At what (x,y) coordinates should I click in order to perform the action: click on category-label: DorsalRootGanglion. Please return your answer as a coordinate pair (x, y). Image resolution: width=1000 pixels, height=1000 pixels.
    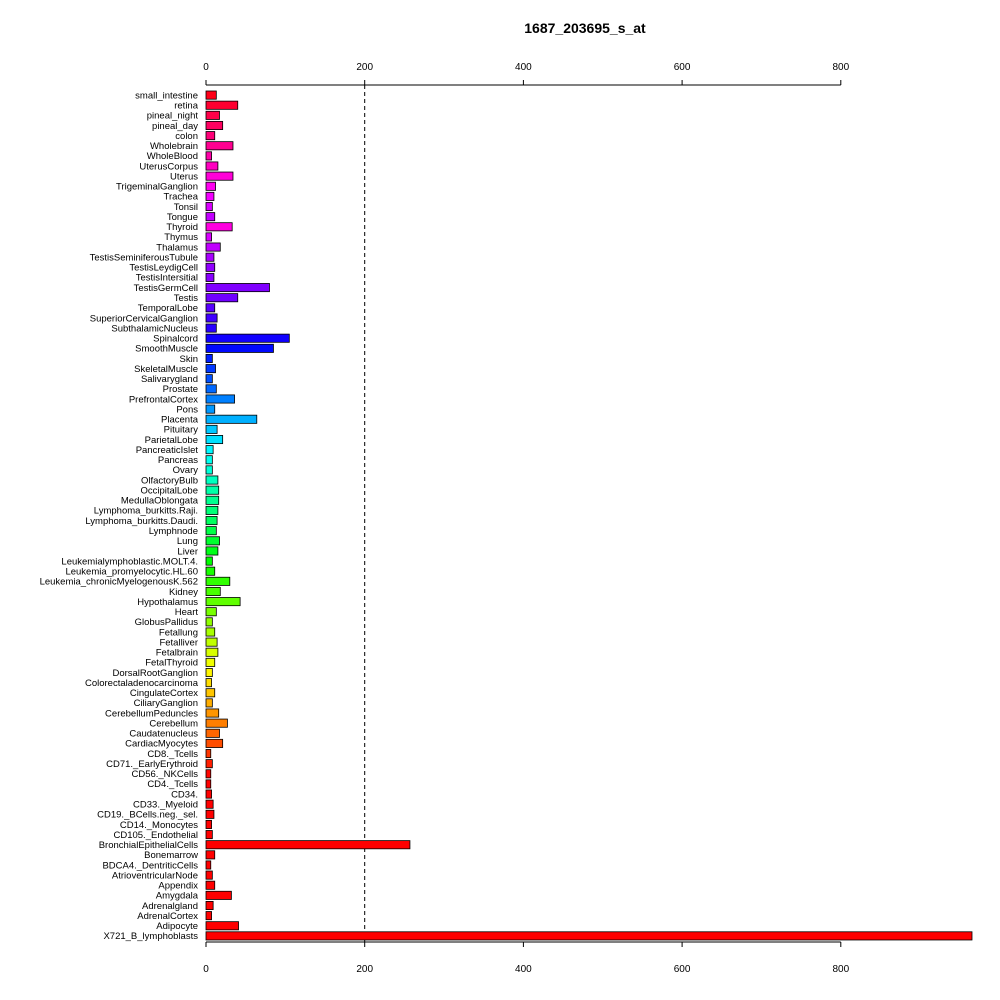
    Looking at the image, I should click on (155, 673).